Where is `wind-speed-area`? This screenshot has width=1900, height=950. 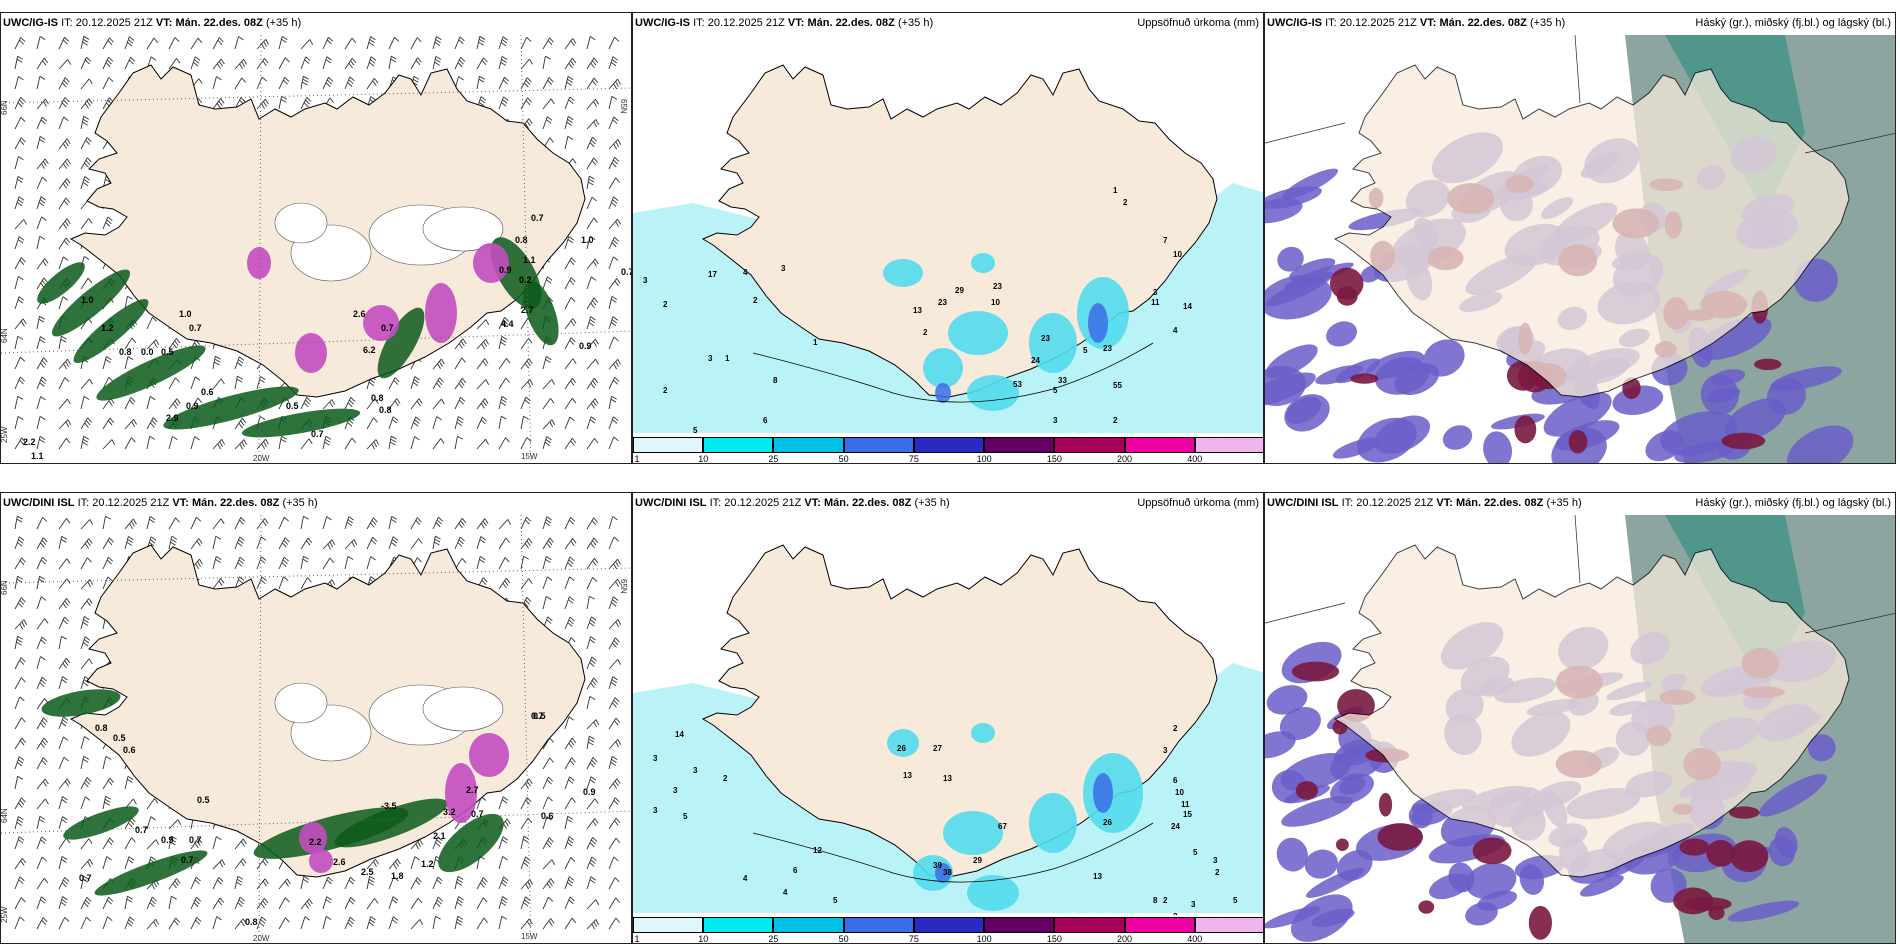
wind-speed-area is located at coordinates (301, 423).